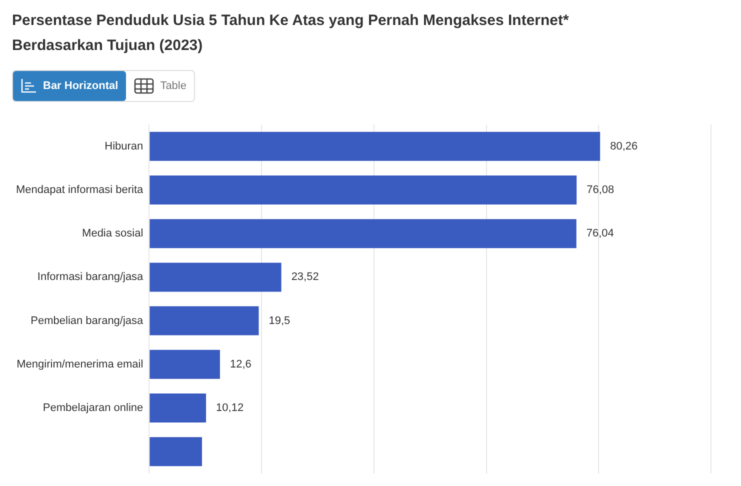  Describe the element at coordinates (113, 234) in the screenshot. I see `y-tick-label: Media sosial` at that location.